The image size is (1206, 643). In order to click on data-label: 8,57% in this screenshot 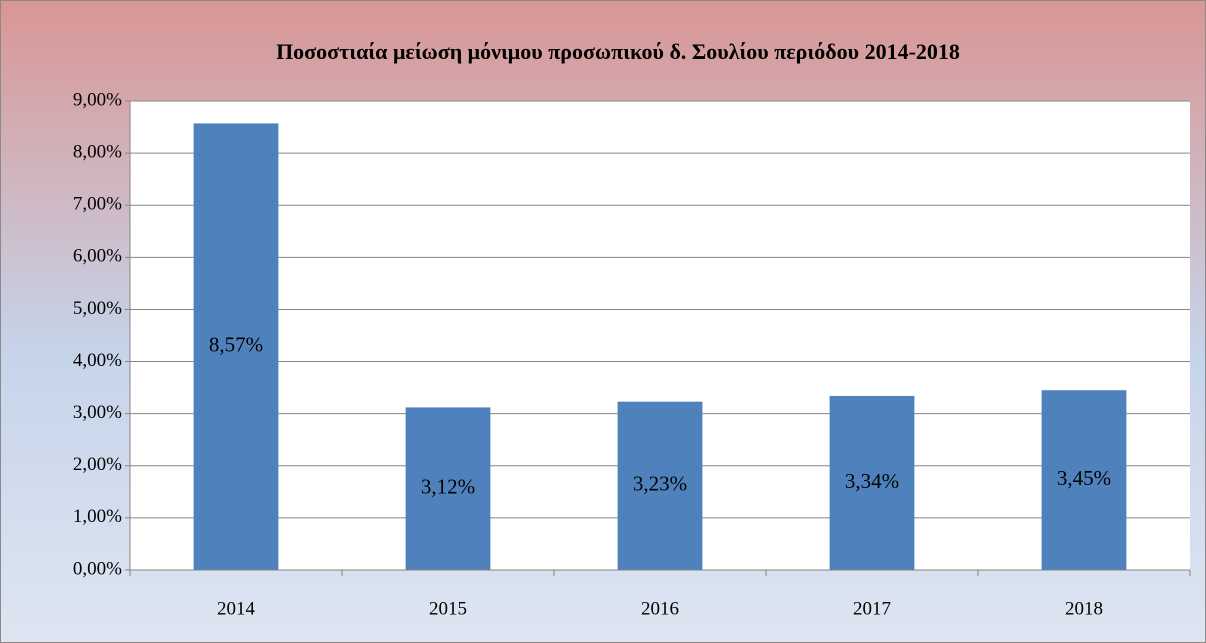, I will do `click(236, 345)`.